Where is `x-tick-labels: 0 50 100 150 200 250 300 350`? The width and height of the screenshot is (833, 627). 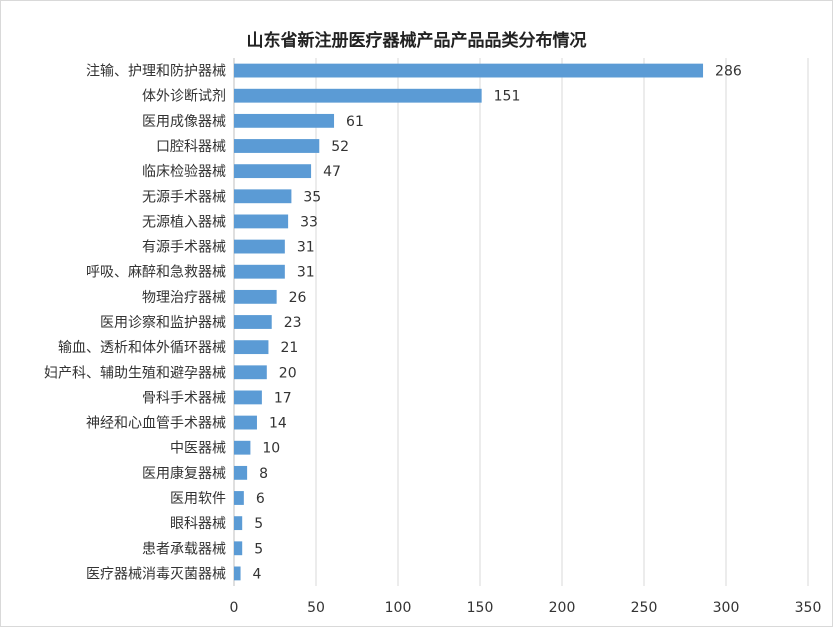
x-tick-labels: 0 50 100 150 200 250 300 350 is located at coordinates (526, 608).